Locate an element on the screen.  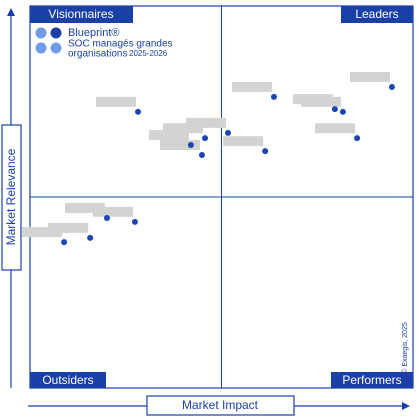
y-label-box is located at coordinates (11, 197).